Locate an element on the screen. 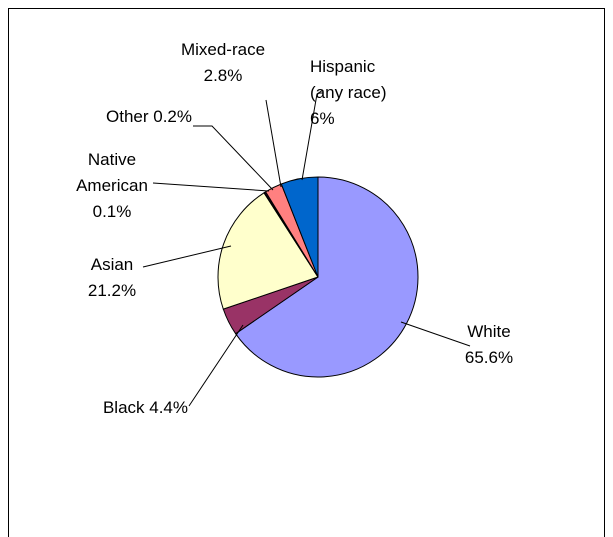 The image size is (613, 537). data-label-line: Asian is located at coordinates (112, 264).